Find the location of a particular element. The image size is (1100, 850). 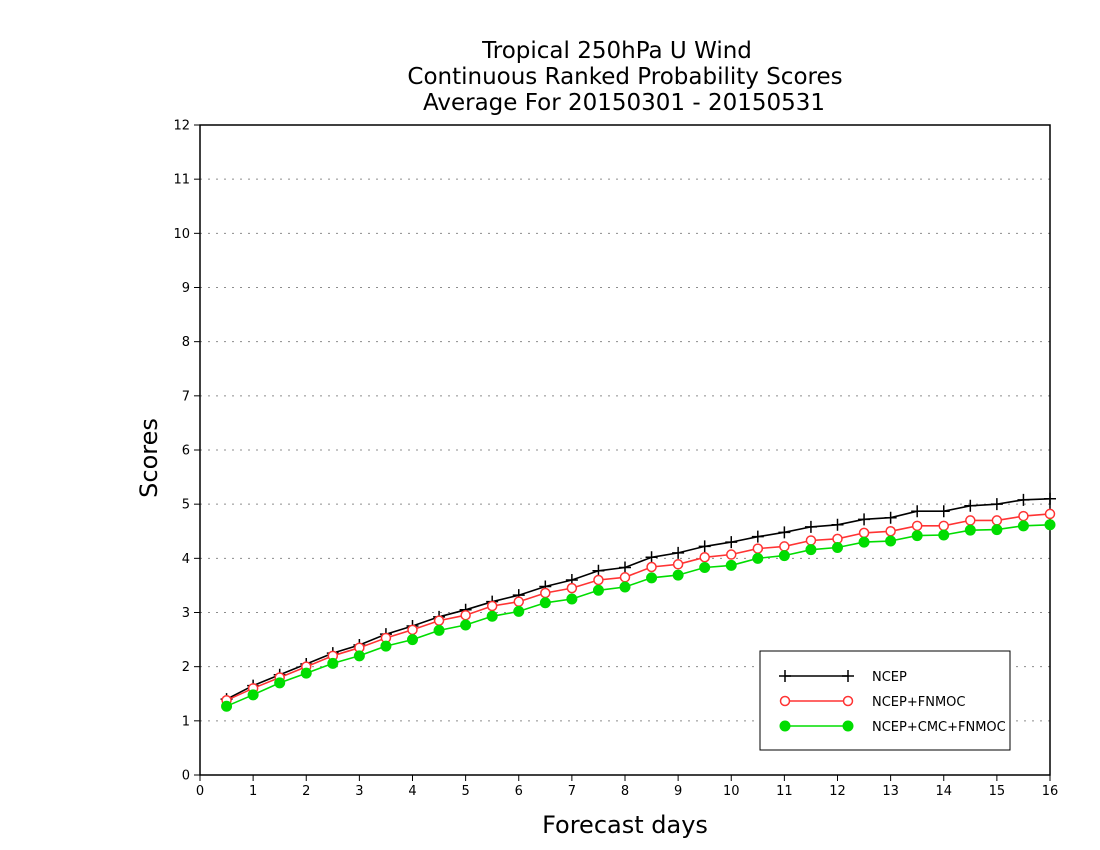

y-tick-label: 11 is located at coordinates (181, 180).